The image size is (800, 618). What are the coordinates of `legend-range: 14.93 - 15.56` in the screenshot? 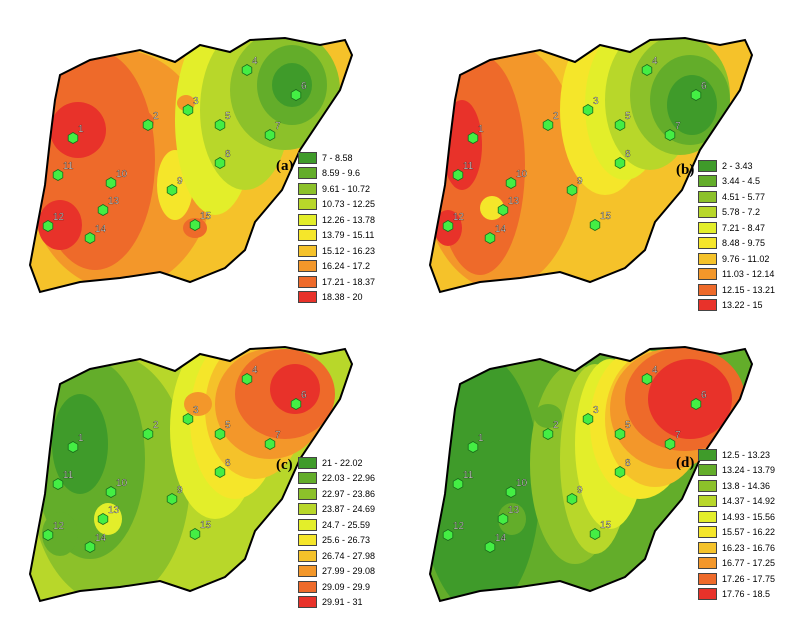 It's located at (749, 516).